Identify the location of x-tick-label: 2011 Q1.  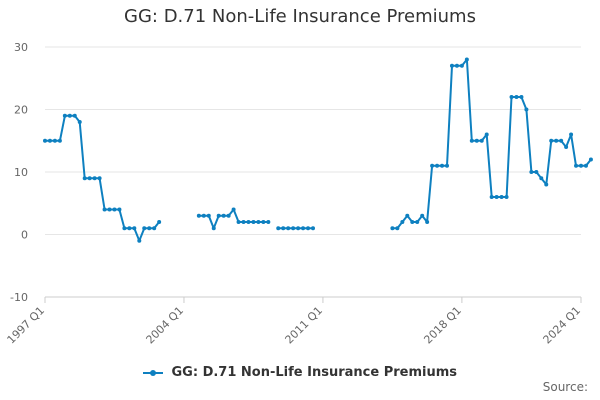
(304, 325).